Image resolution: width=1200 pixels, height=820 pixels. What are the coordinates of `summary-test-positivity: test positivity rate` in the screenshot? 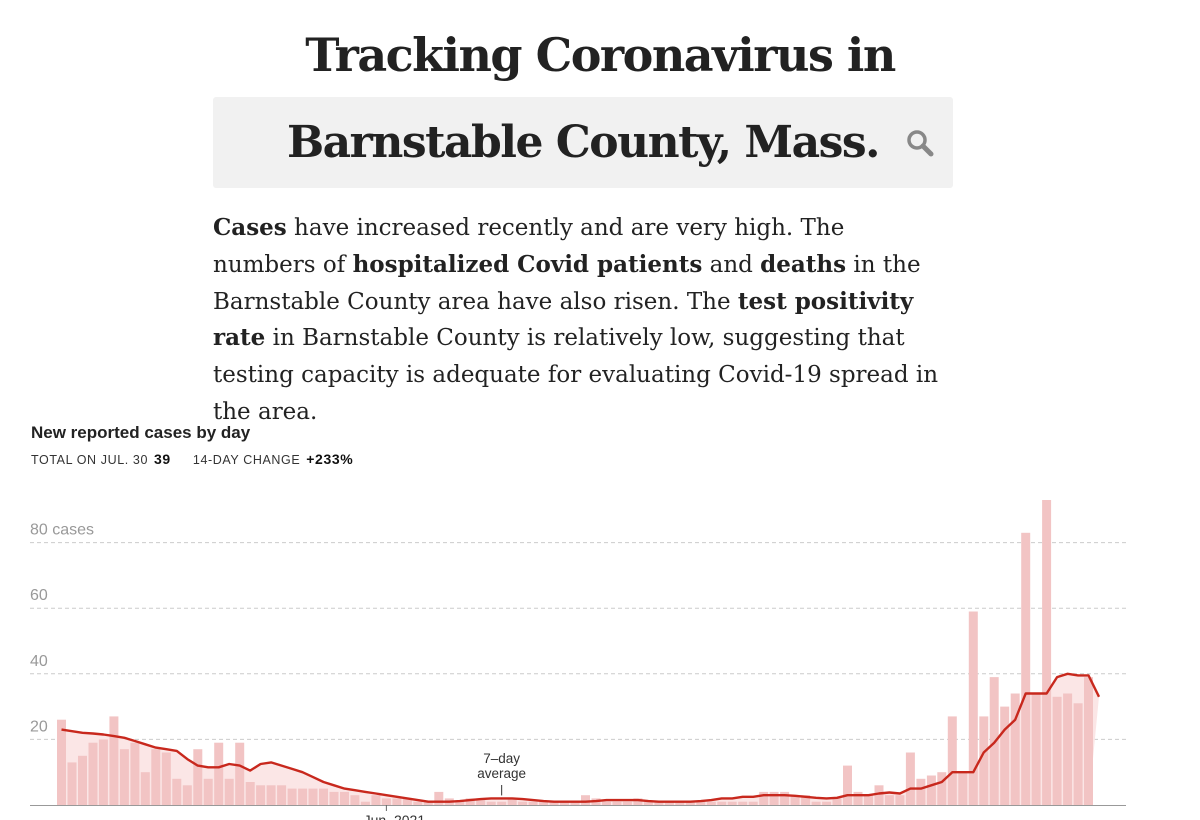 It's located at (563, 319).